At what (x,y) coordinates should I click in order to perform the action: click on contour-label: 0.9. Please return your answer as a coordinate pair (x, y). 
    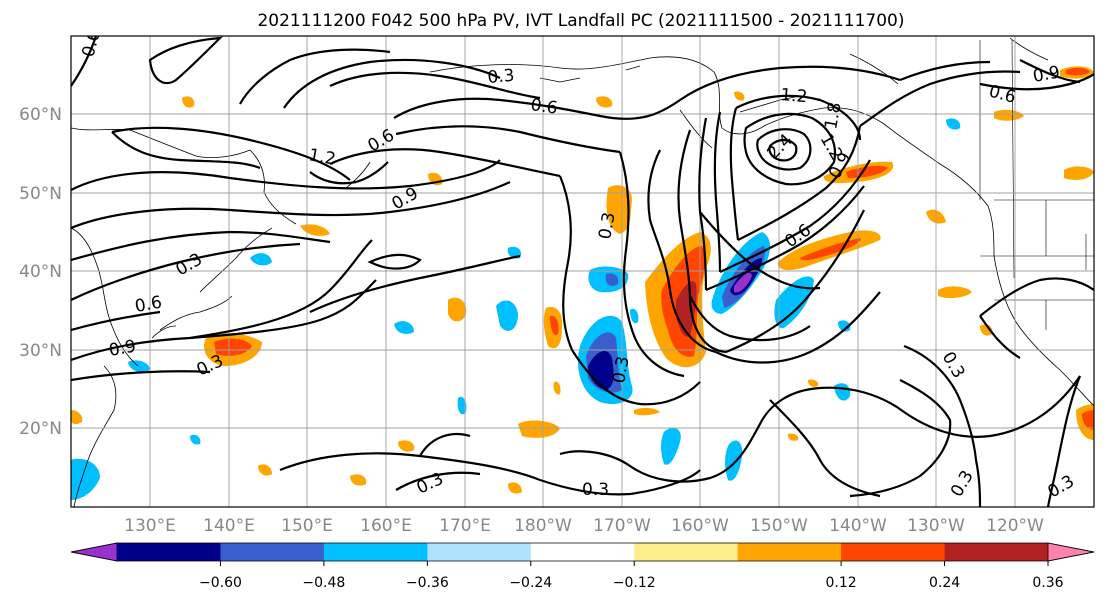
    Looking at the image, I should click on (122, 349).